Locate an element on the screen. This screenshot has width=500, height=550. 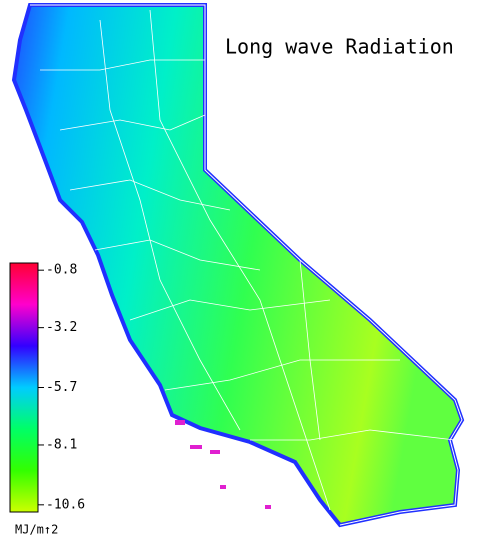
colorbar-tick-label: -5.7 is located at coordinates (61, 387).